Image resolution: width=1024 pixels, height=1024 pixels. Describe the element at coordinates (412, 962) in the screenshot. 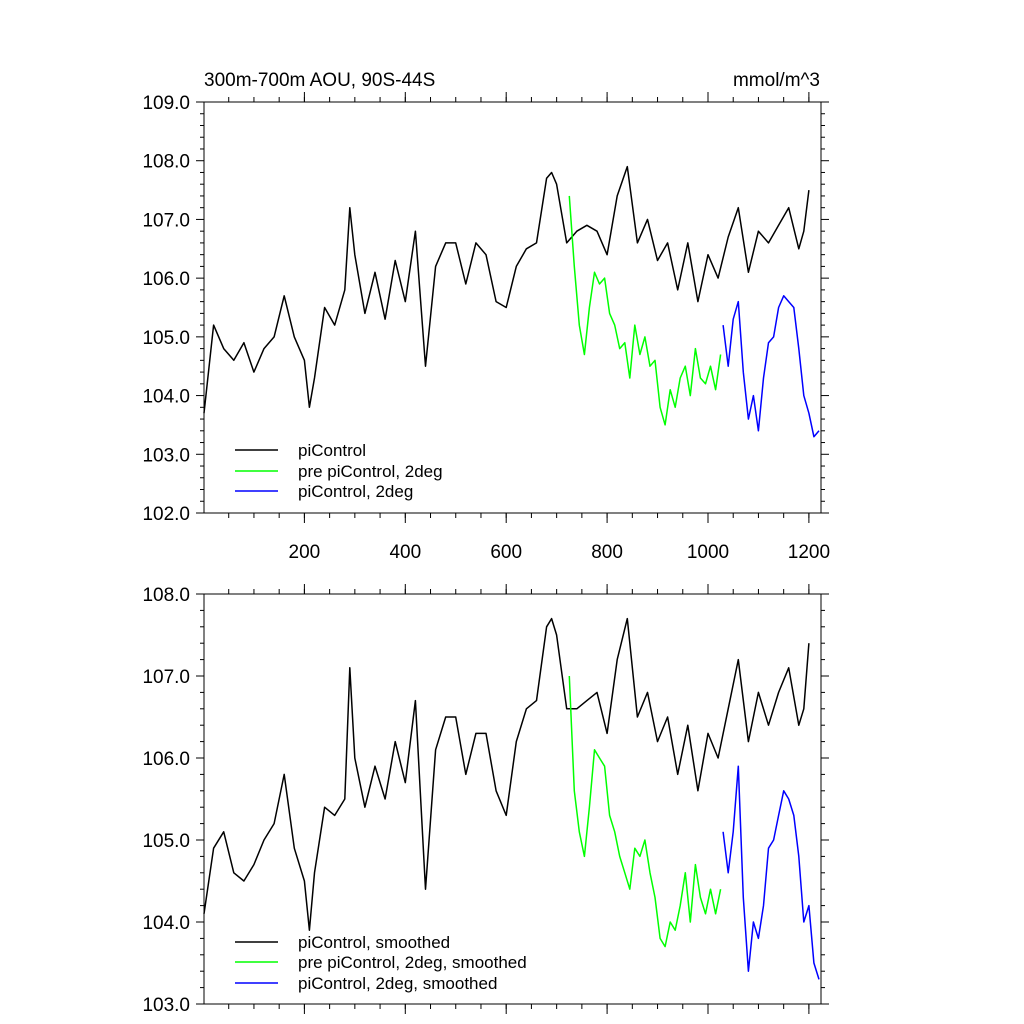

I see `legend-label-pre-piControl-2deg-smoothed: pre piControl, 2deg, smoothed` at that location.